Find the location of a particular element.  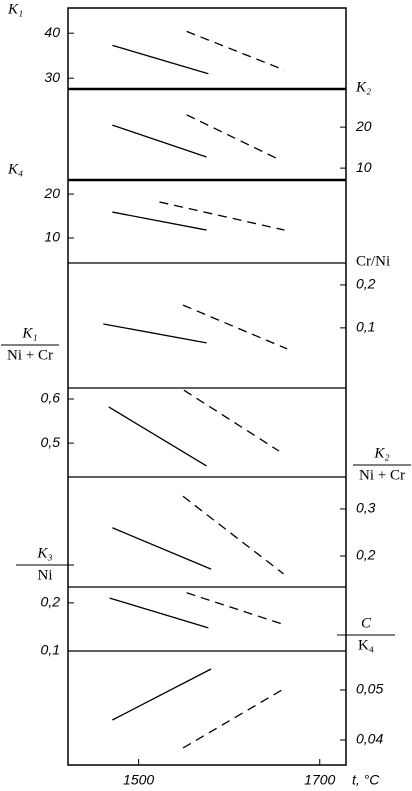

y-tick-label: 0,6 is located at coordinates (51, 398).